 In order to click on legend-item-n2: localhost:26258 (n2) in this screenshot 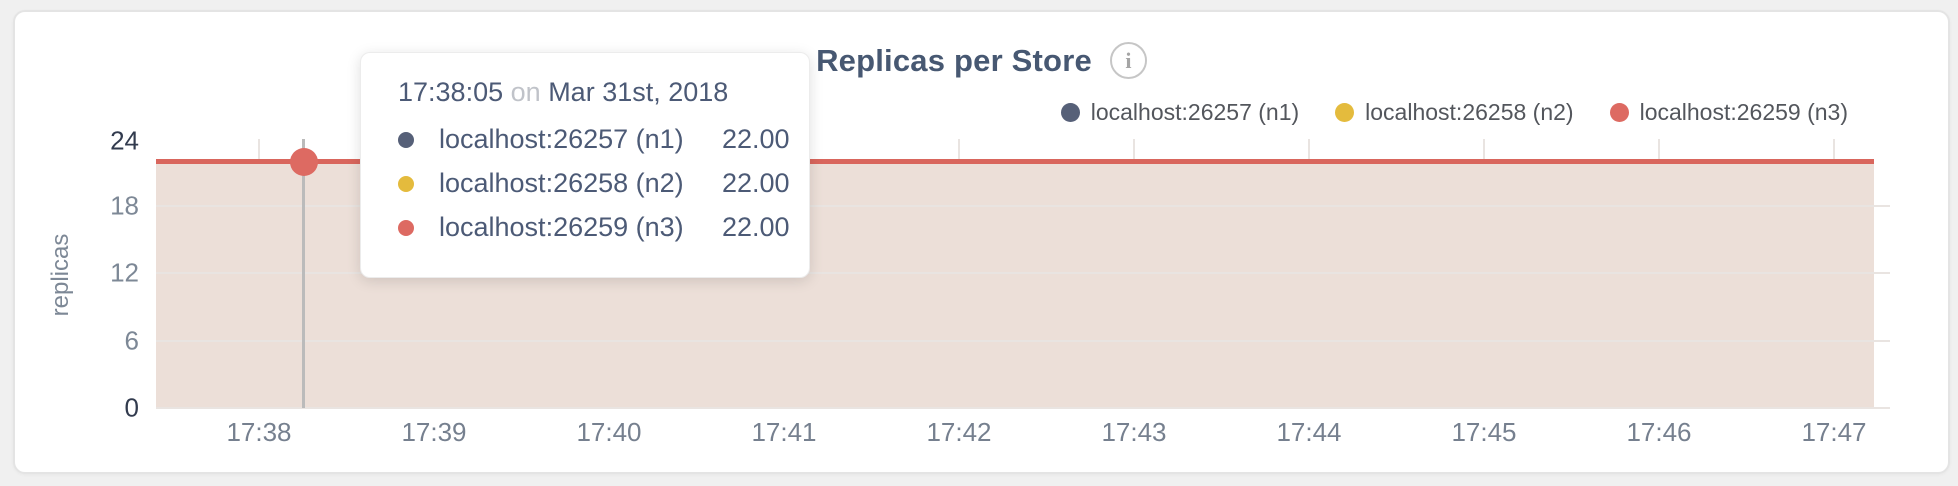, I will do `click(1454, 112)`.